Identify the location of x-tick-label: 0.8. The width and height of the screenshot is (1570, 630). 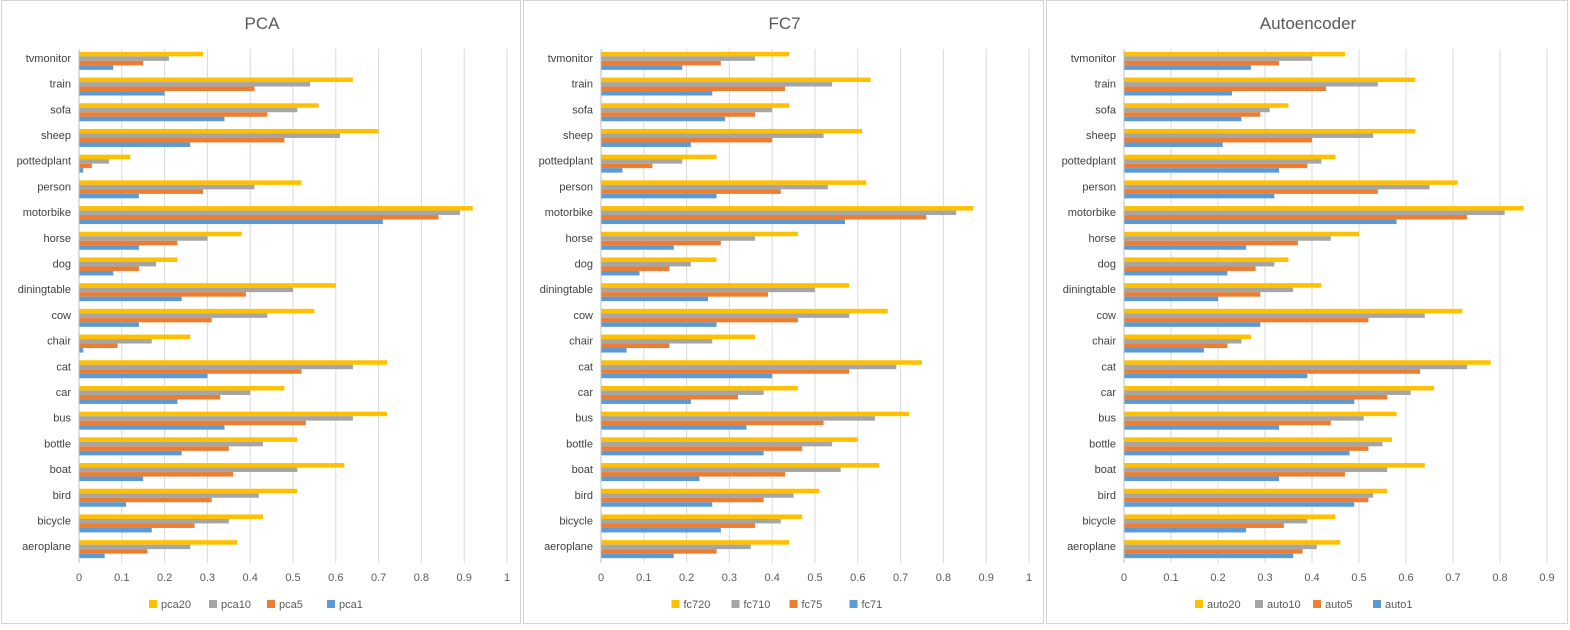
(1499, 578).